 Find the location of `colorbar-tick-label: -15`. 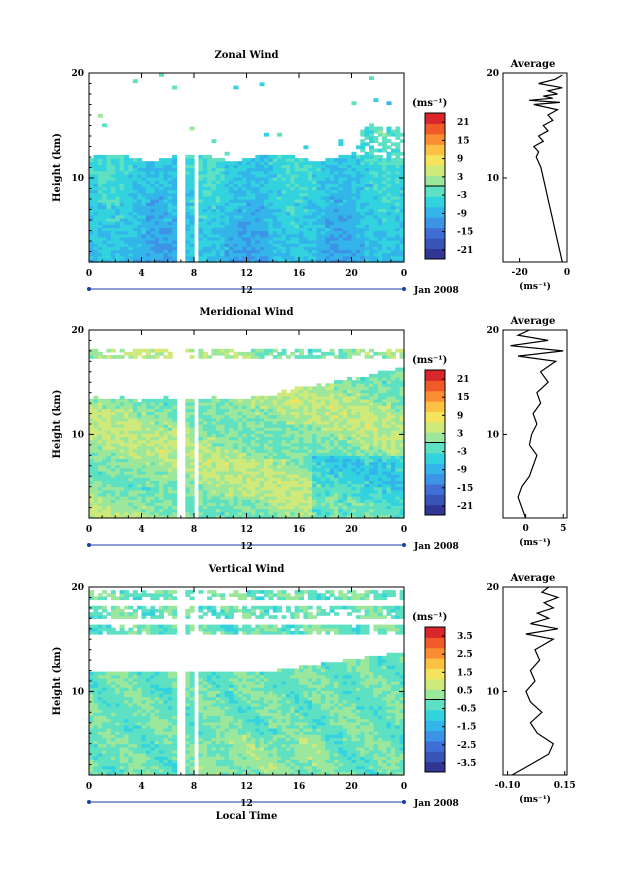

colorbar-tick-label: -15 is located at coordinates (465, 233).